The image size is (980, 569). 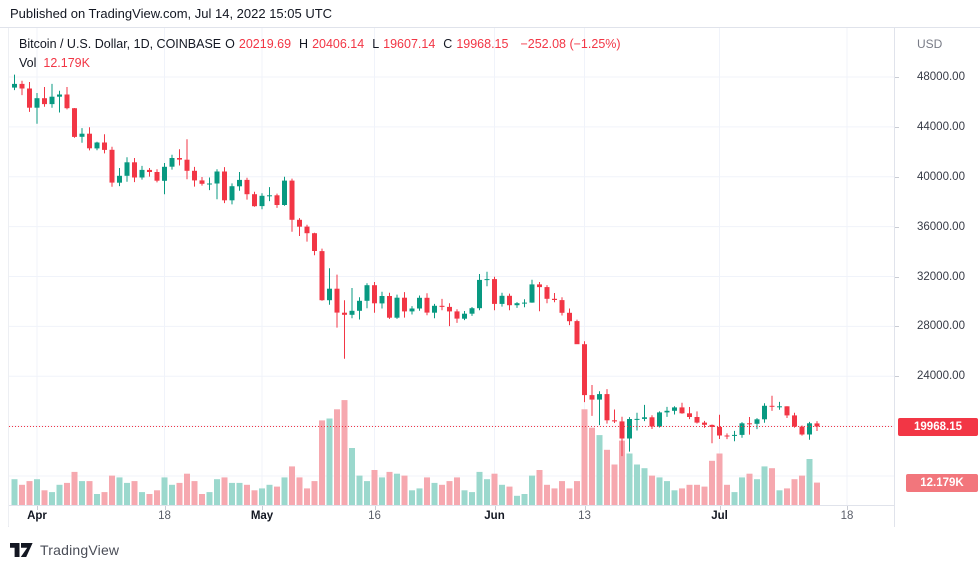 What do you see at coordinates (570, 44) in the screenshot?
I see `change-value: −252.08 (−1.25%)` at bounding box center [570, 44].